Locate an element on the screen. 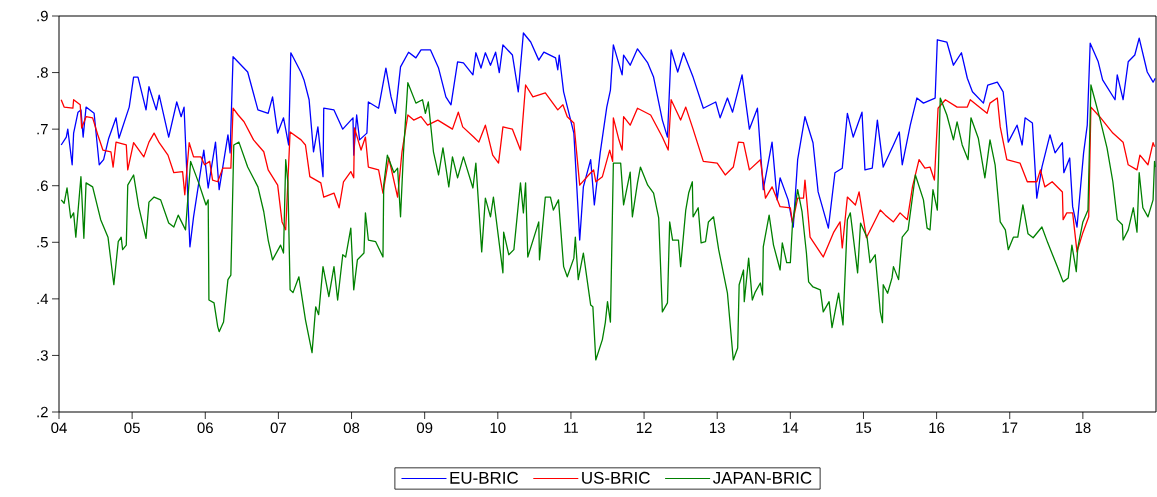  x-tick-label: 05 is located at coordinates (132, 428).